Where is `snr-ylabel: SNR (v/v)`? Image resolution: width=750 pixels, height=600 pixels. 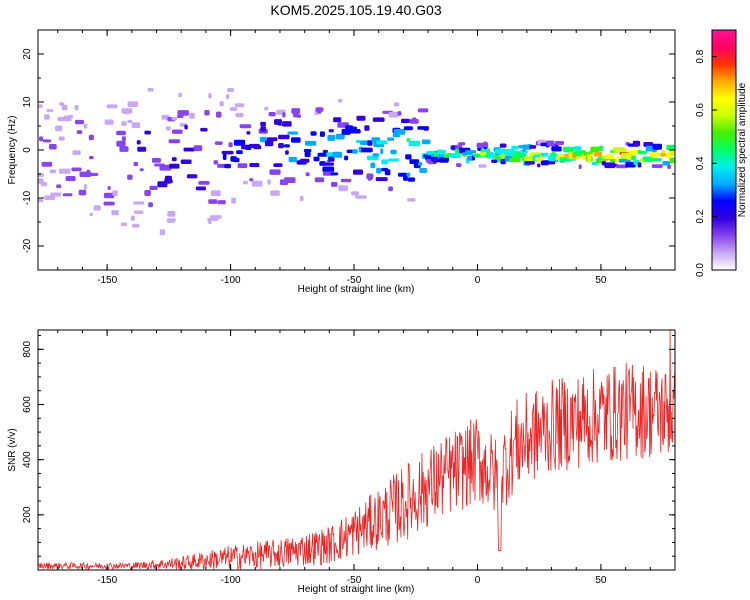 snr-ylabel: SNR (v/v) is located at coordinates (12, 449).